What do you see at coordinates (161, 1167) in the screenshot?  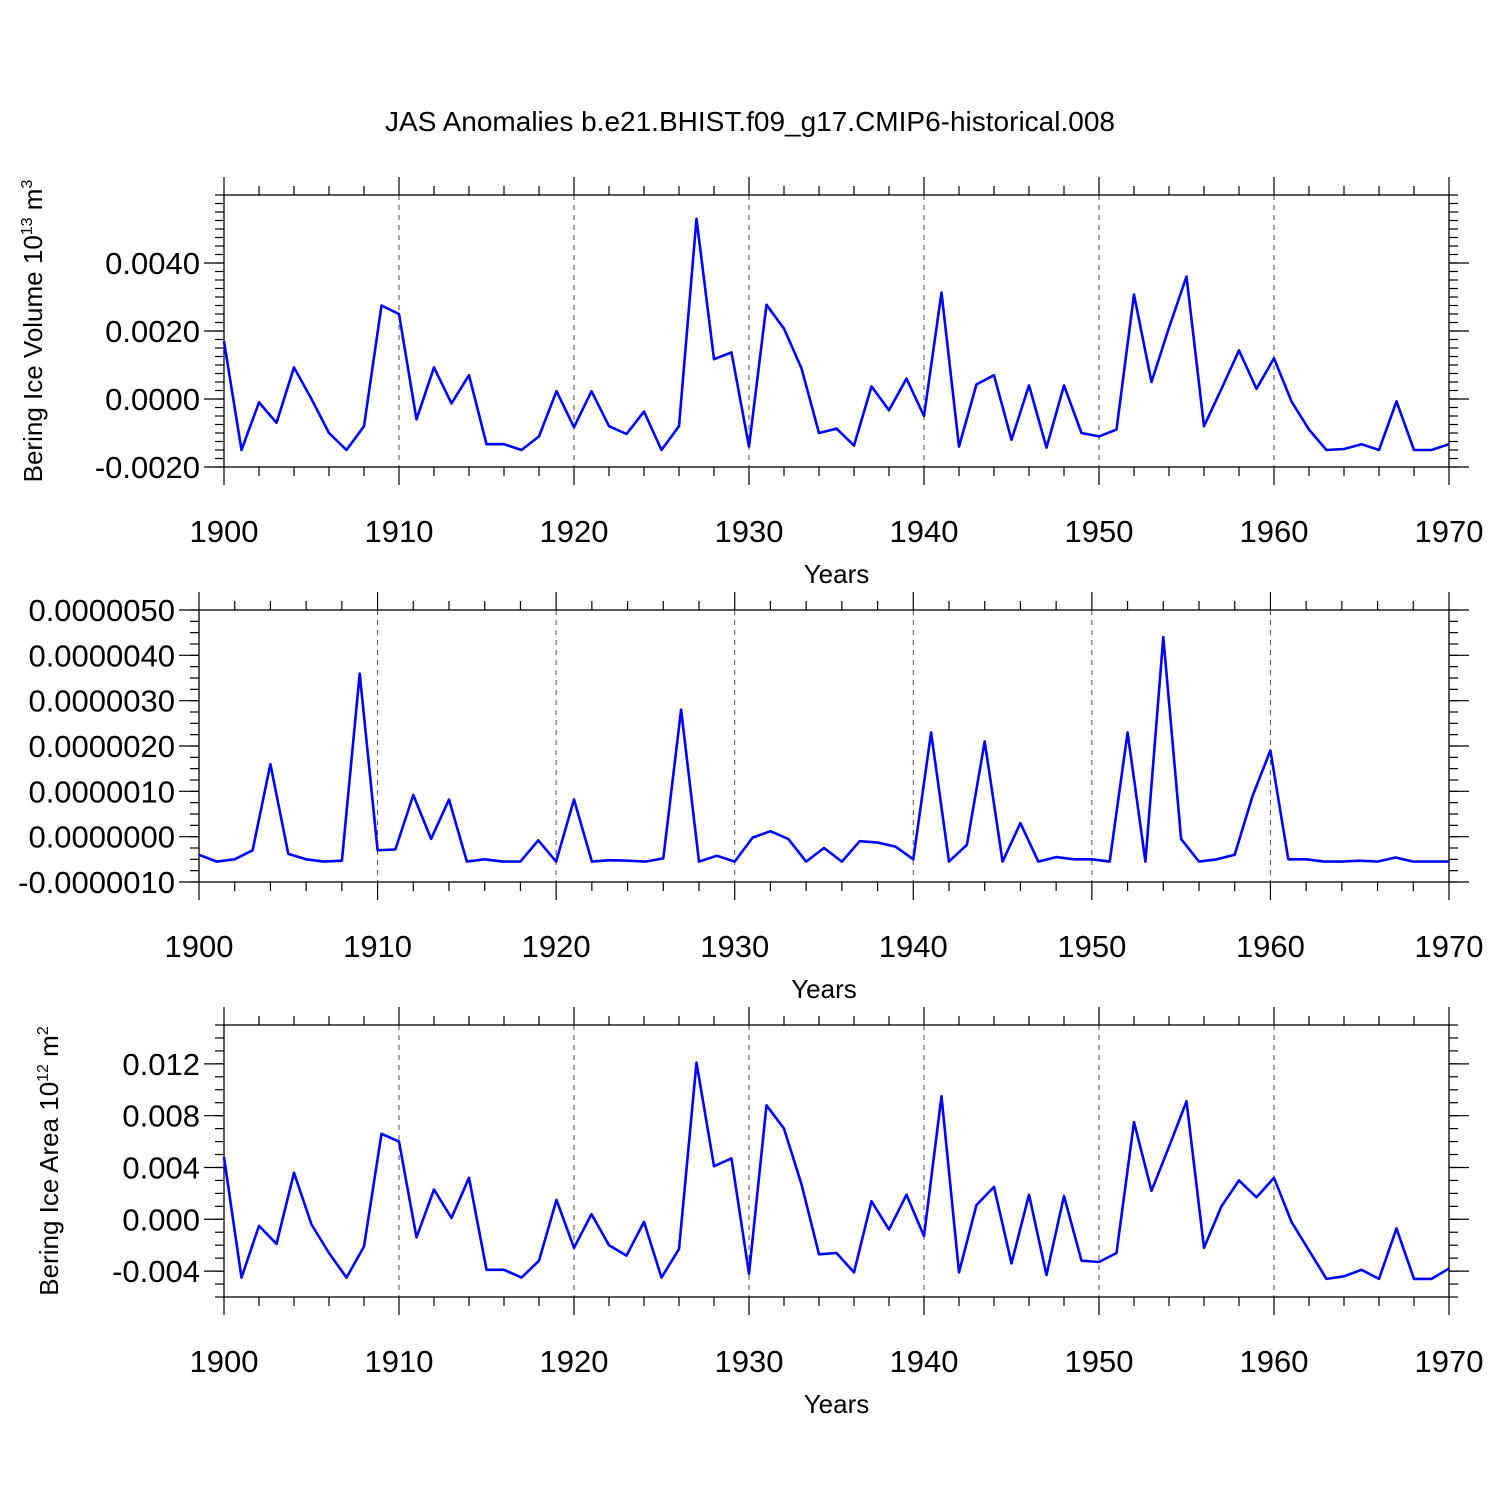 I see `y-tick-label: 0.004` at bounding box center [161, 1167].